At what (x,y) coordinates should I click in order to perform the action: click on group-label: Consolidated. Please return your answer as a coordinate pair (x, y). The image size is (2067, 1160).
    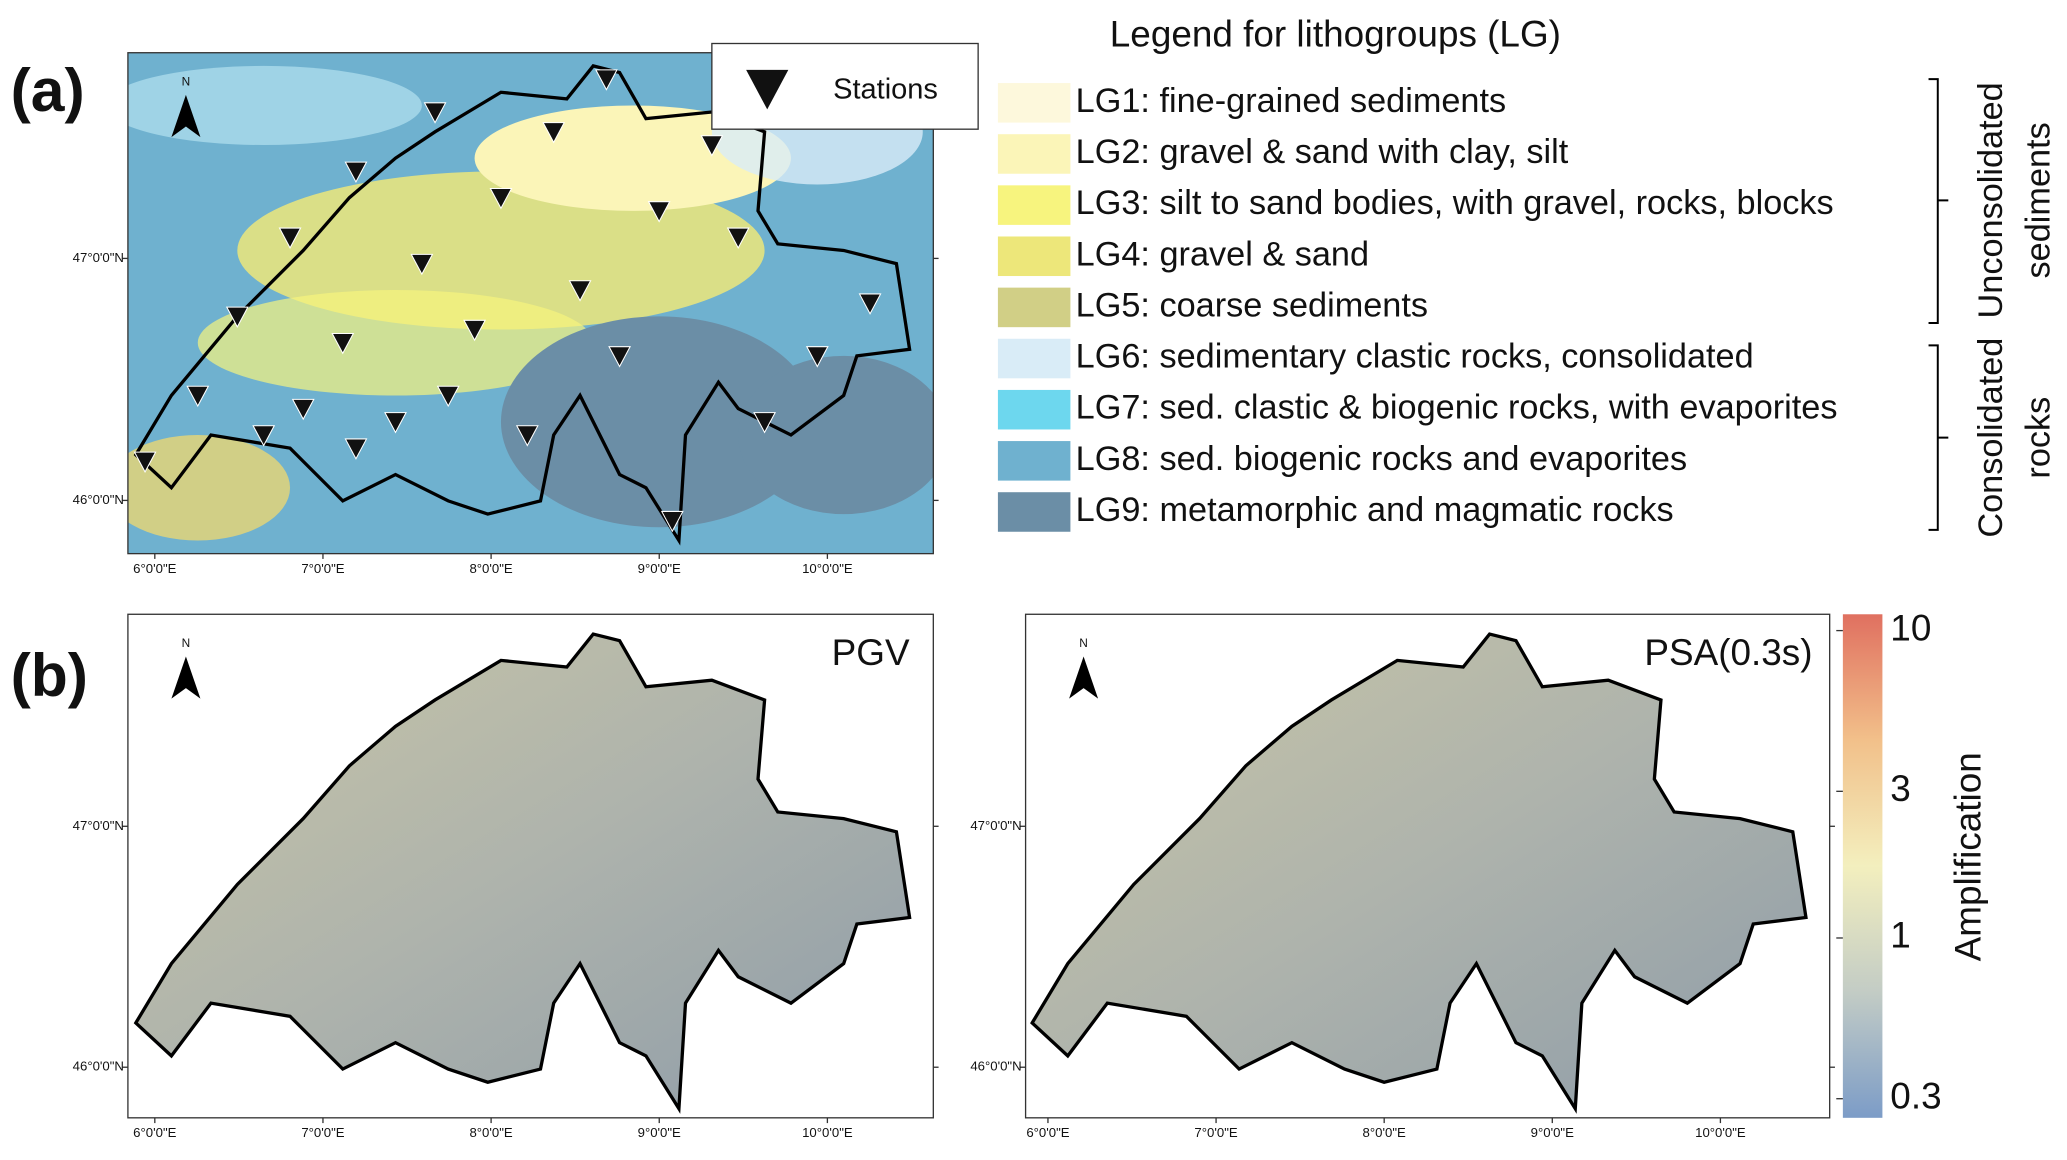
    Looking at the image, I should click on (1991, 438).